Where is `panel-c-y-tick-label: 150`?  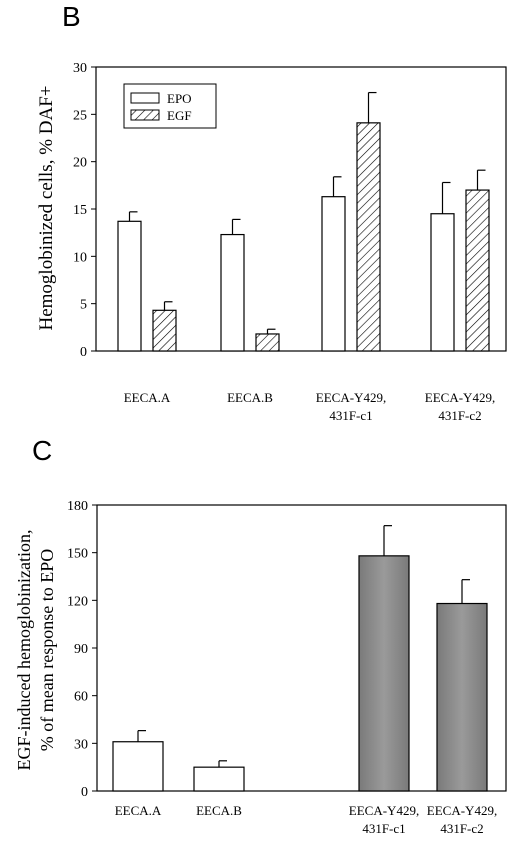
panel-c-y-tick-label: 150 is located at coordinates (77, 554).